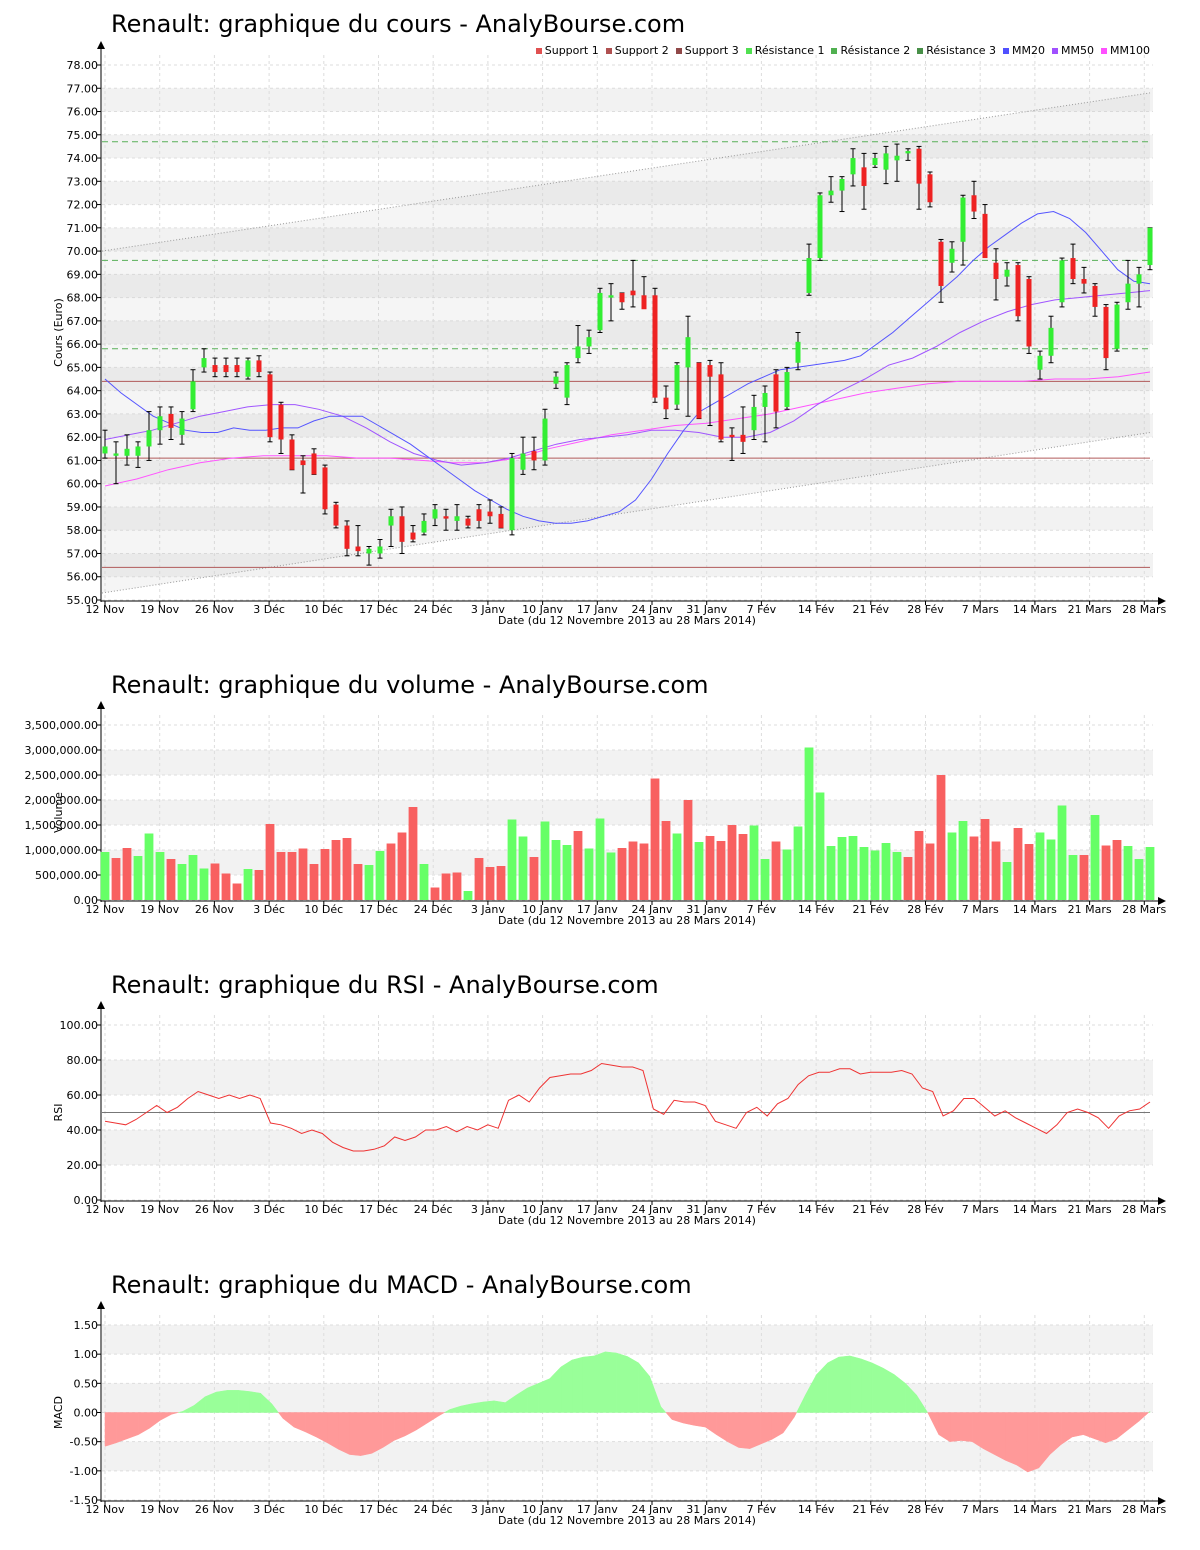  I want to click on y-tick-label: -1.50, so click(84, 1500).